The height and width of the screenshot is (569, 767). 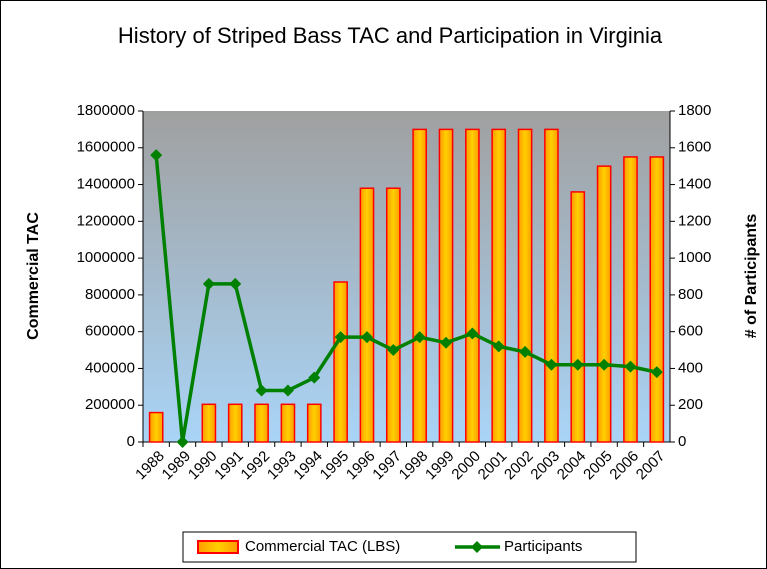 What do you see at coordinates (690, 294) in the screenshot?
I see `y2-tick-label: 800` at bounding box center [690, 294].